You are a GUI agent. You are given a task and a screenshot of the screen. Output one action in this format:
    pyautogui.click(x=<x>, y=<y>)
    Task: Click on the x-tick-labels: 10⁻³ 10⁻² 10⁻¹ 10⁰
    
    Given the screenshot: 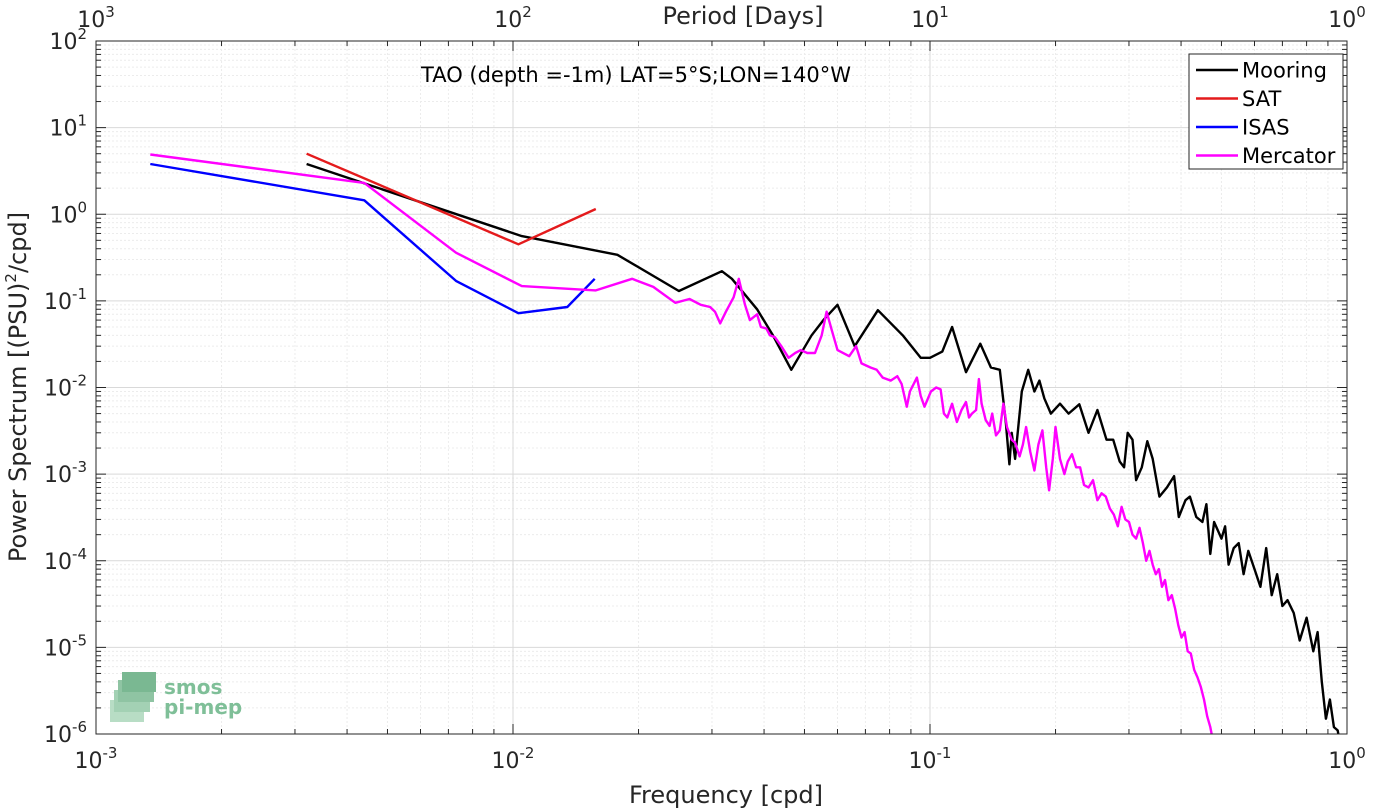 What is the action you would take?
    pyautogui.click(x=720, y=759)
    